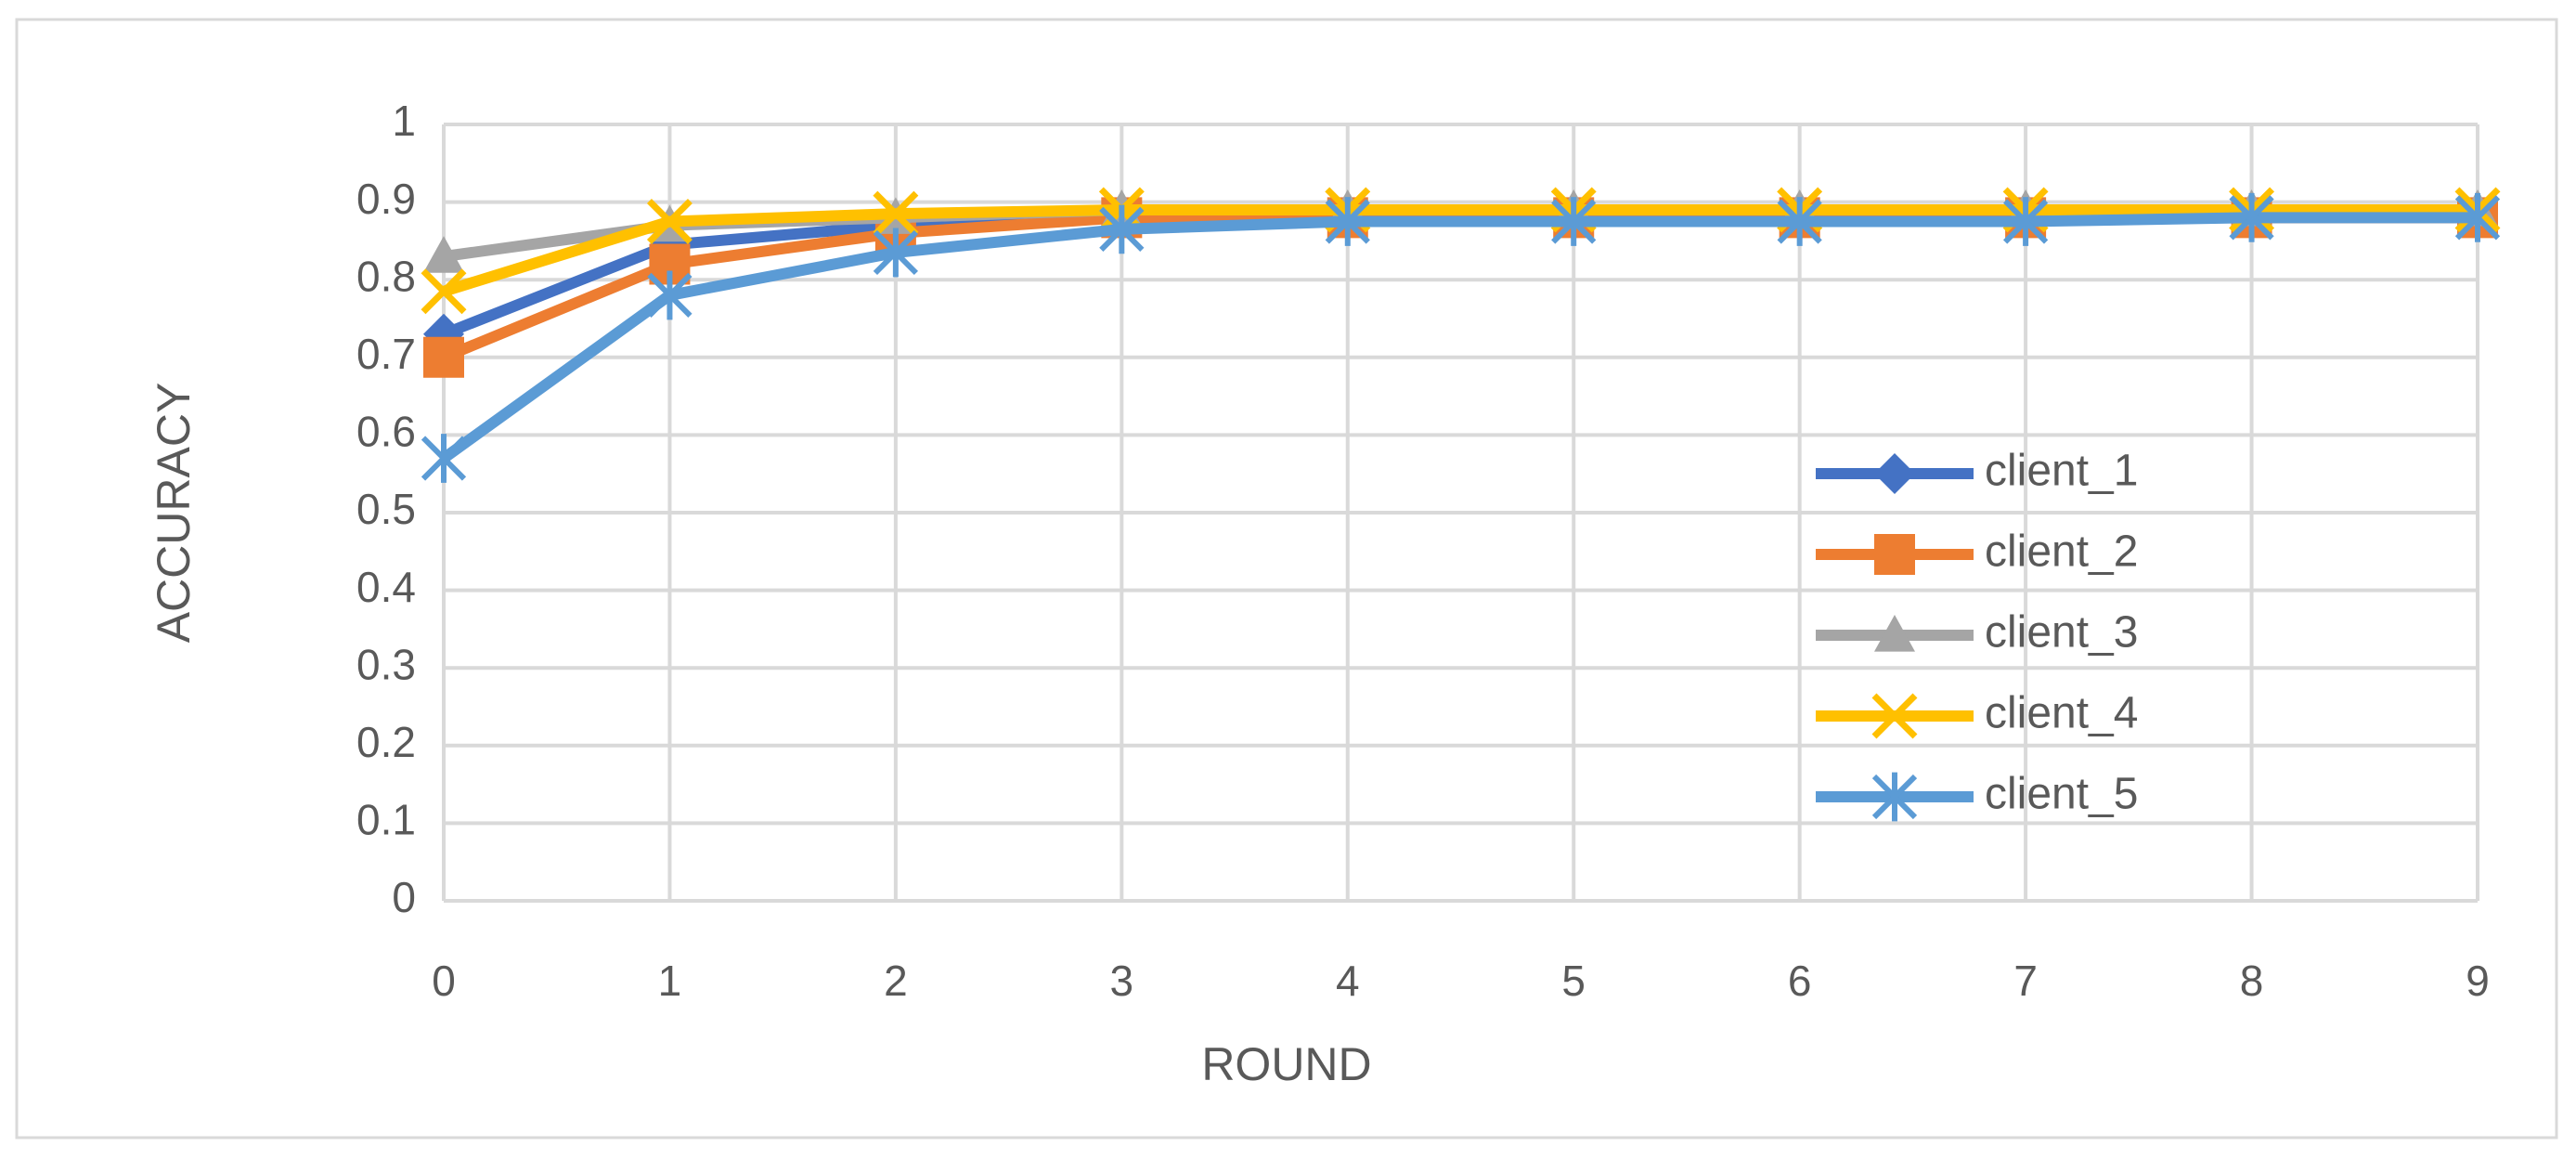 This screenshot has width=2576, height=1159. Describe the element at coordinates (386, 432) in the screenshot. I see `y-tick-label: 0.6` at that location.